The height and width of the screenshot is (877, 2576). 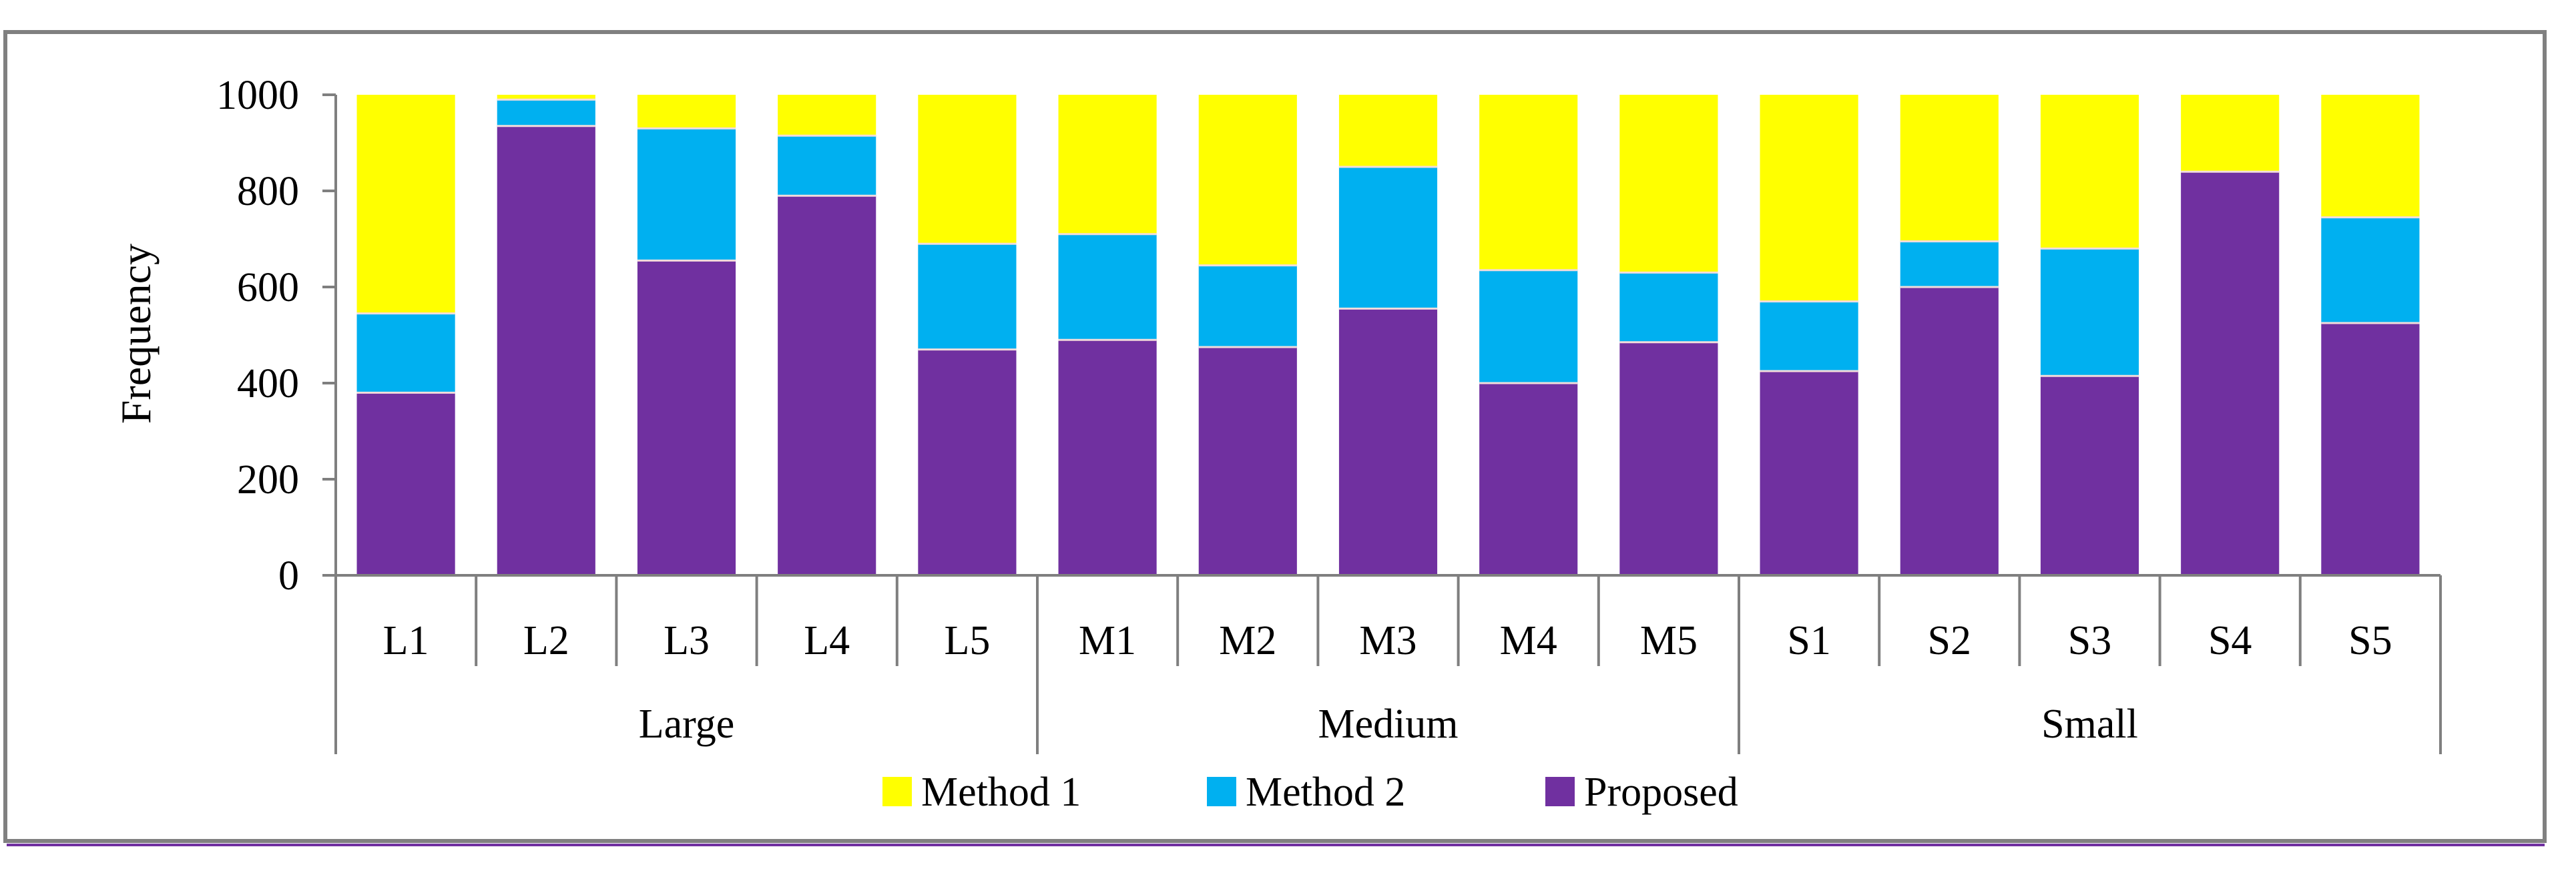 I want to click on y-tick-label: 1000, so click(x=257, y=95).